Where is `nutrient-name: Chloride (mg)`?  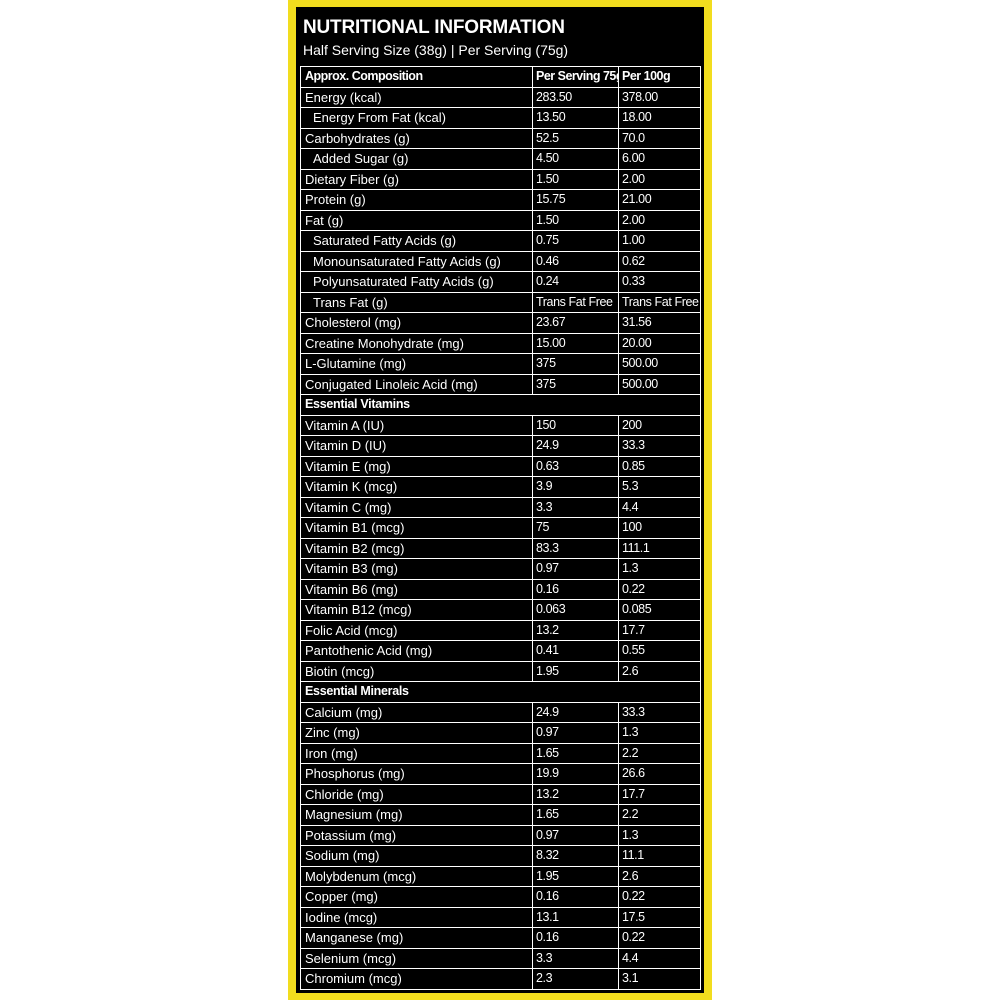
nutrient-name: Chloride (mg) is located at coordinates (416, 794).